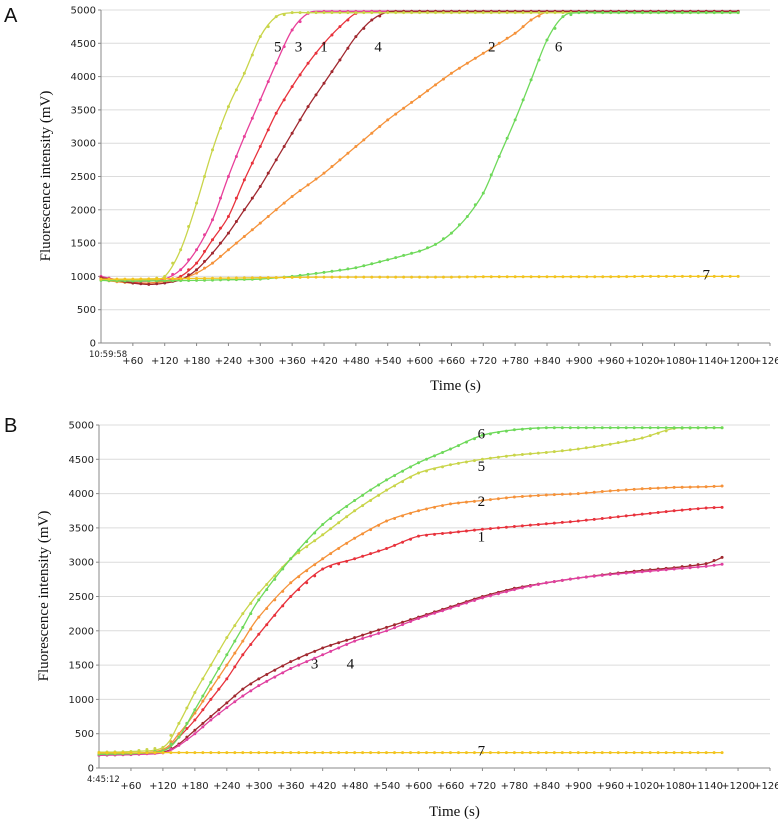  What do you see at coordinates (81, 528) in the screenshot?
I see `y-tick-label: 3500` at bounding box center [81, 528].